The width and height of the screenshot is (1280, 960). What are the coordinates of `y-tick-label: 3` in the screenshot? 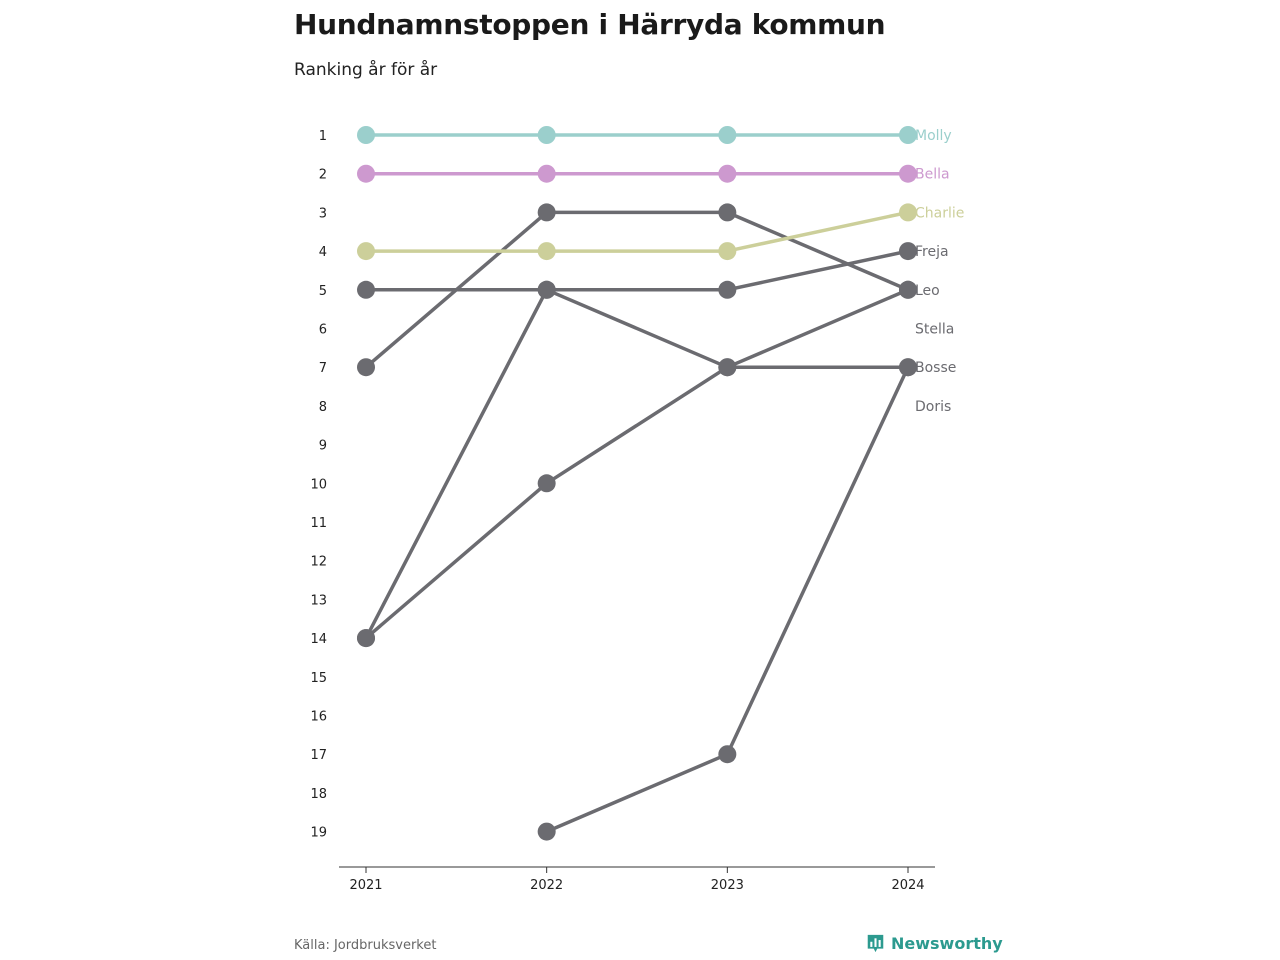 It's located at (323, 213).